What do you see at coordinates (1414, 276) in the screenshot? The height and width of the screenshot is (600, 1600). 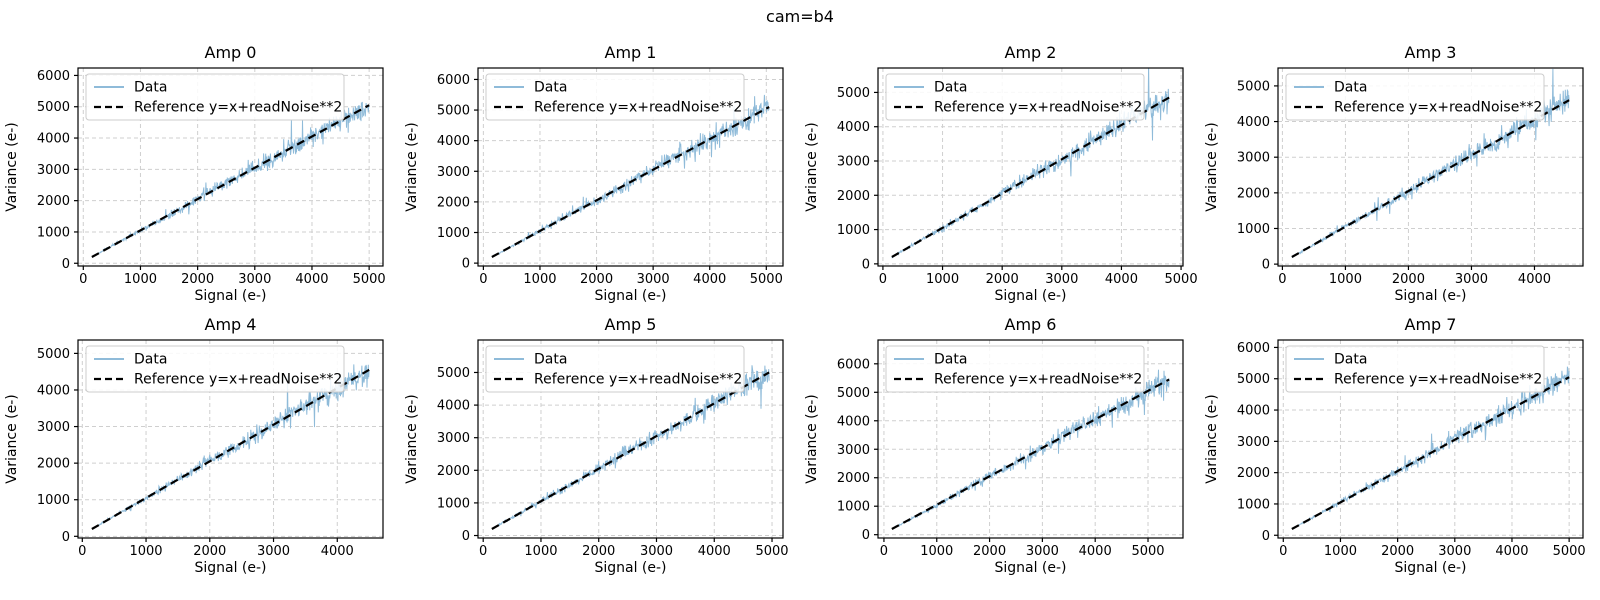 I see `x-axis: 0 1000 2000 3000 4000` at bounding box center [1414, 276].